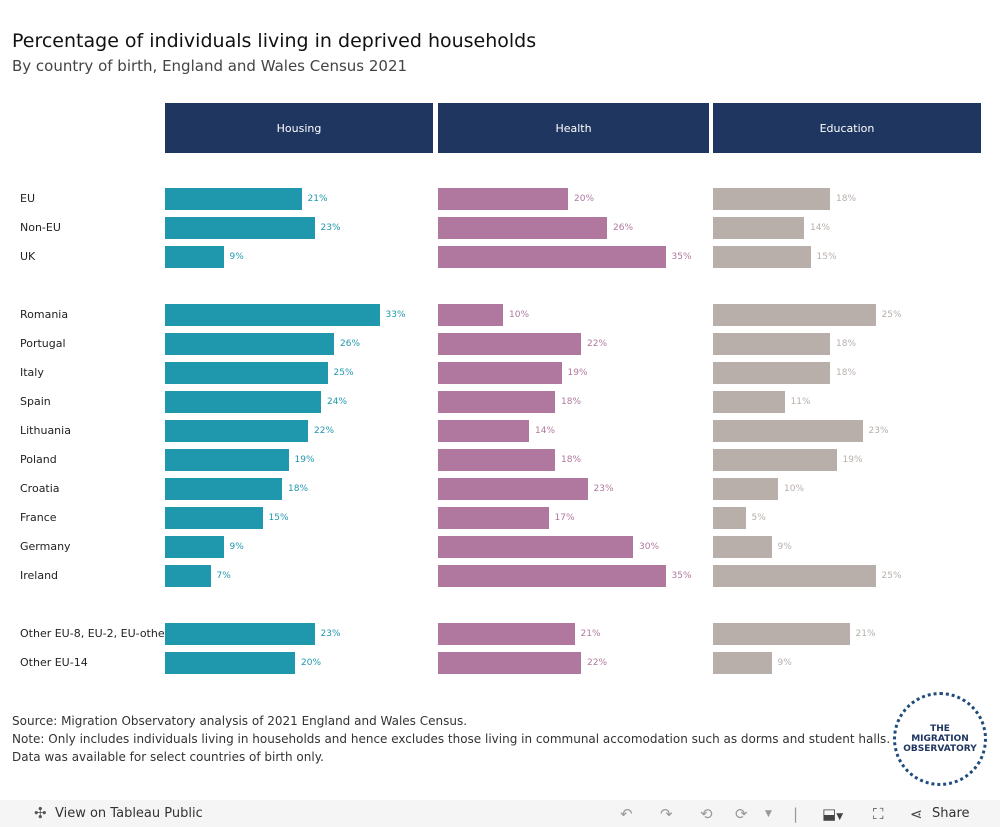  Describe the element at coordinates (299, 128) in the screenshot. I see `panel-header-housing: Housing` at that location.